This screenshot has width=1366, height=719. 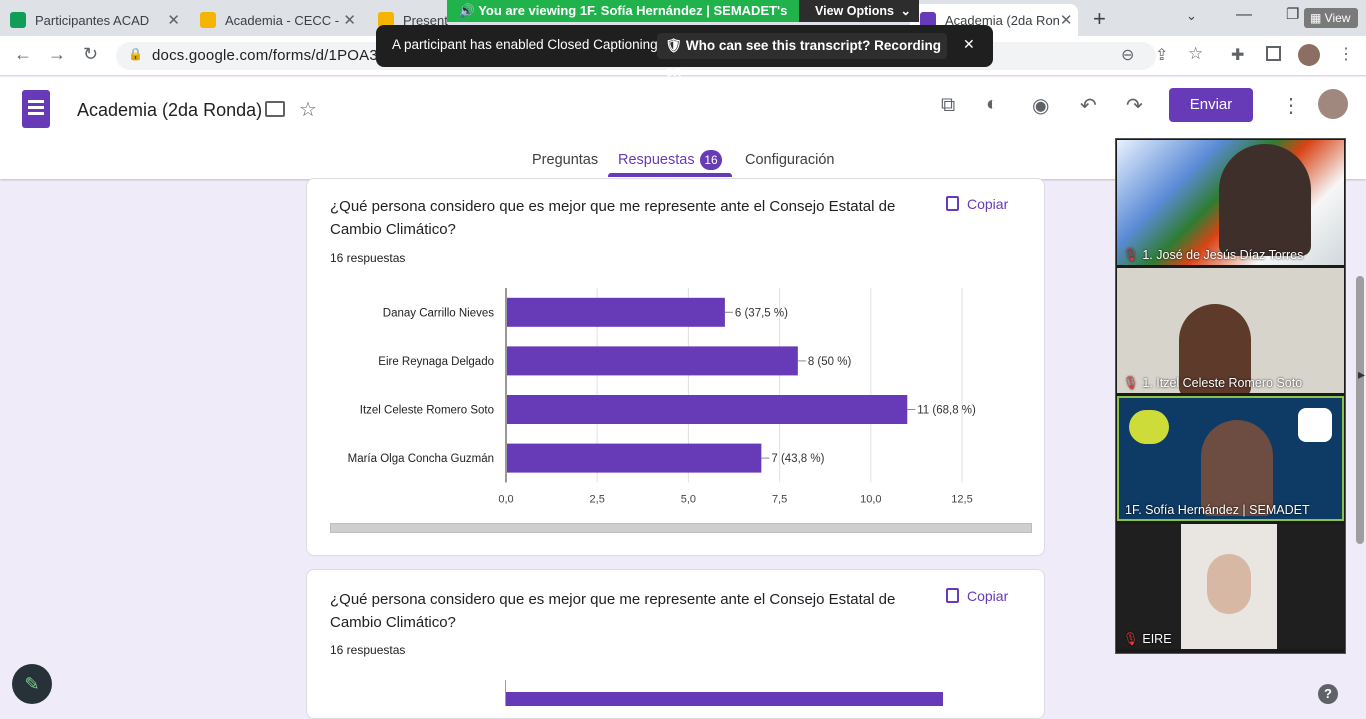 What do you see at coordinates (675, 45) in the screenshot?
I see `shield-icon: 🛡` at bounding box center [675, 45].